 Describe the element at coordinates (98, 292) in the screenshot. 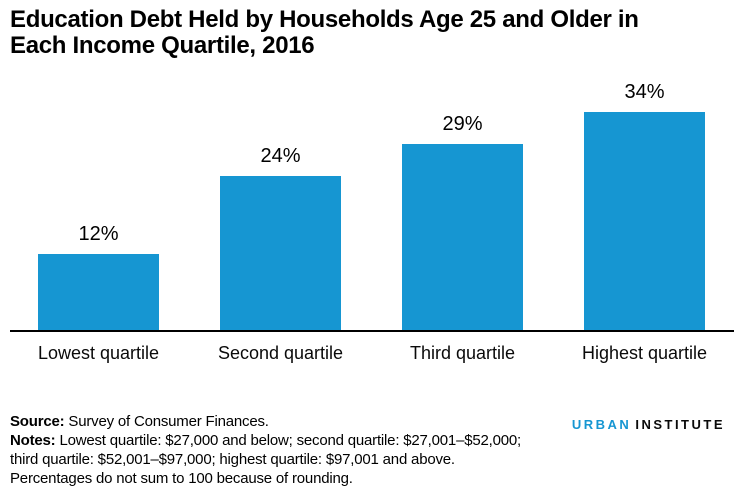

I see `bar-lowest-quartile` at that location.